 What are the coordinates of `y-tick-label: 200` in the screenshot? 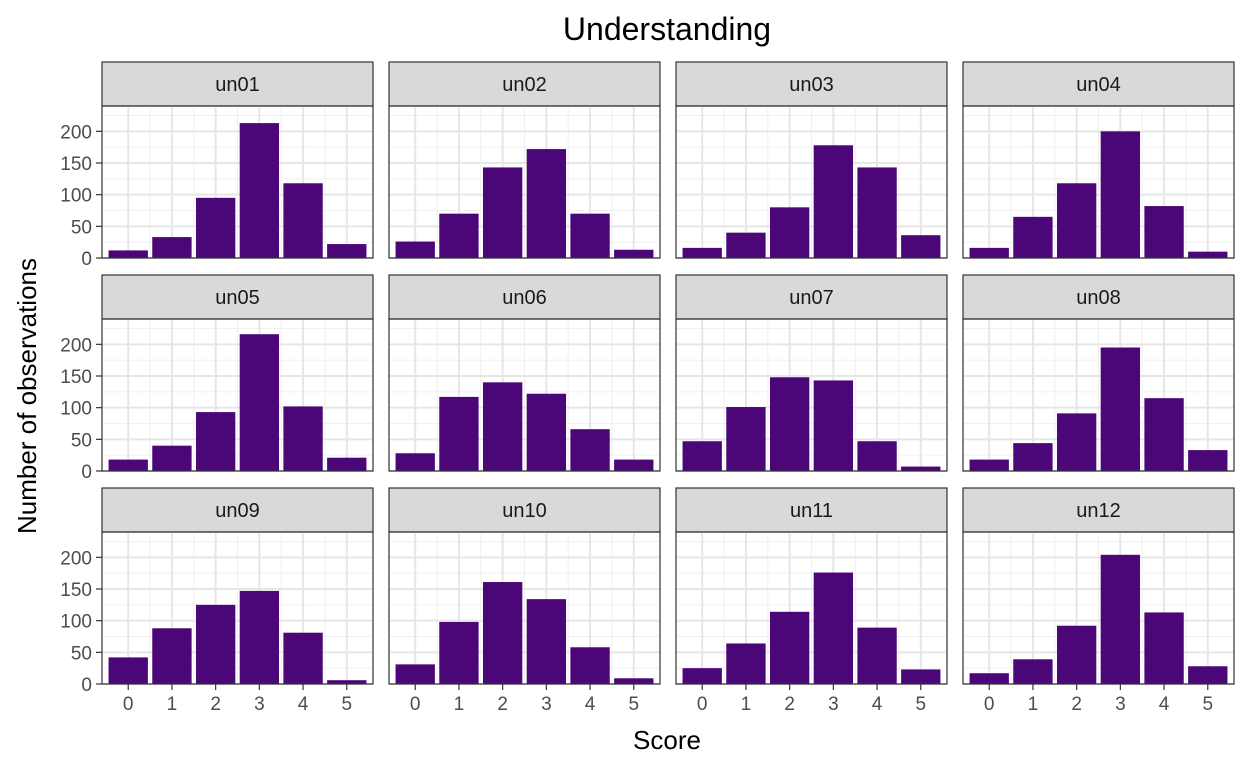 It's located at (76, 558).